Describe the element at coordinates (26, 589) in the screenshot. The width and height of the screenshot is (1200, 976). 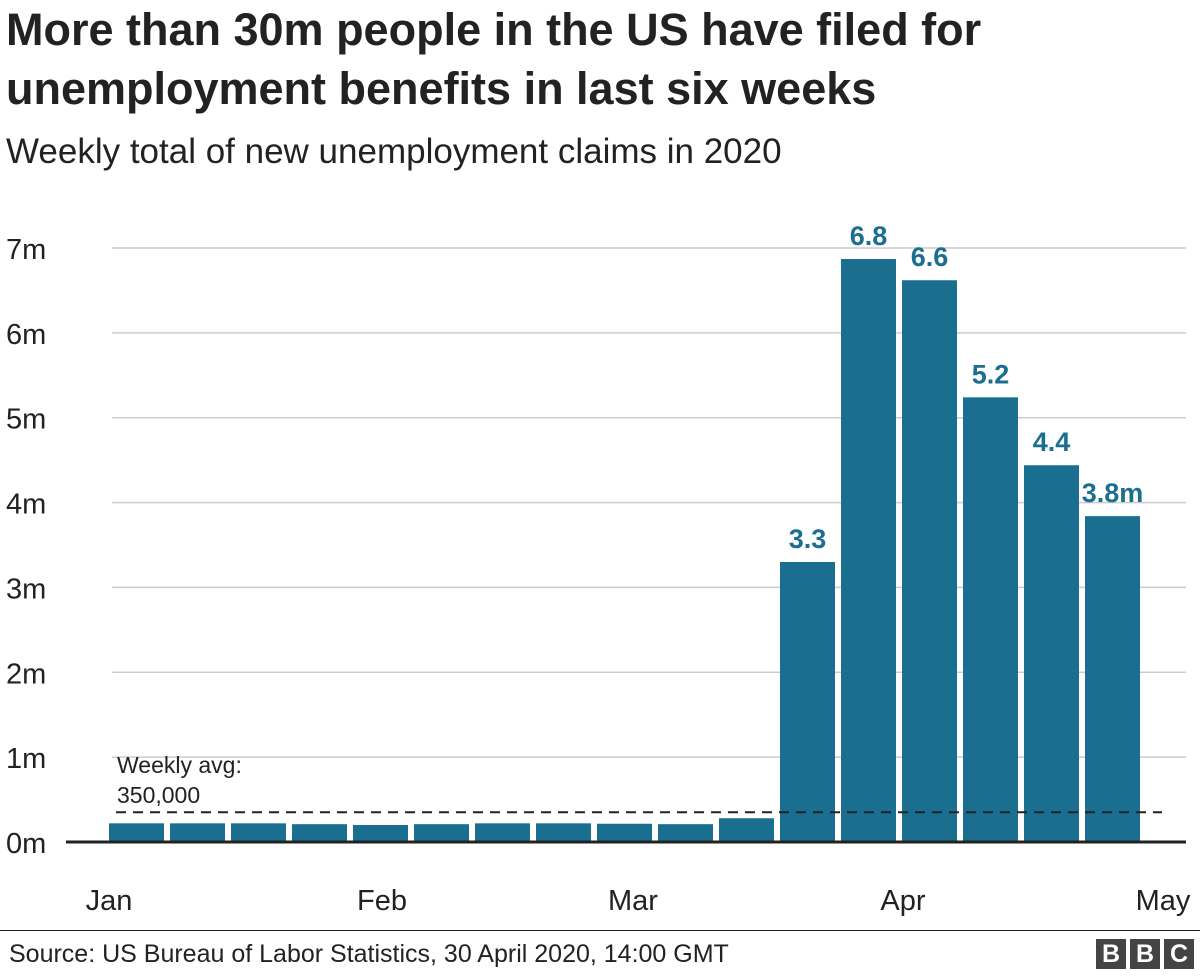
I see `y-tick-label: 3m` at that location.